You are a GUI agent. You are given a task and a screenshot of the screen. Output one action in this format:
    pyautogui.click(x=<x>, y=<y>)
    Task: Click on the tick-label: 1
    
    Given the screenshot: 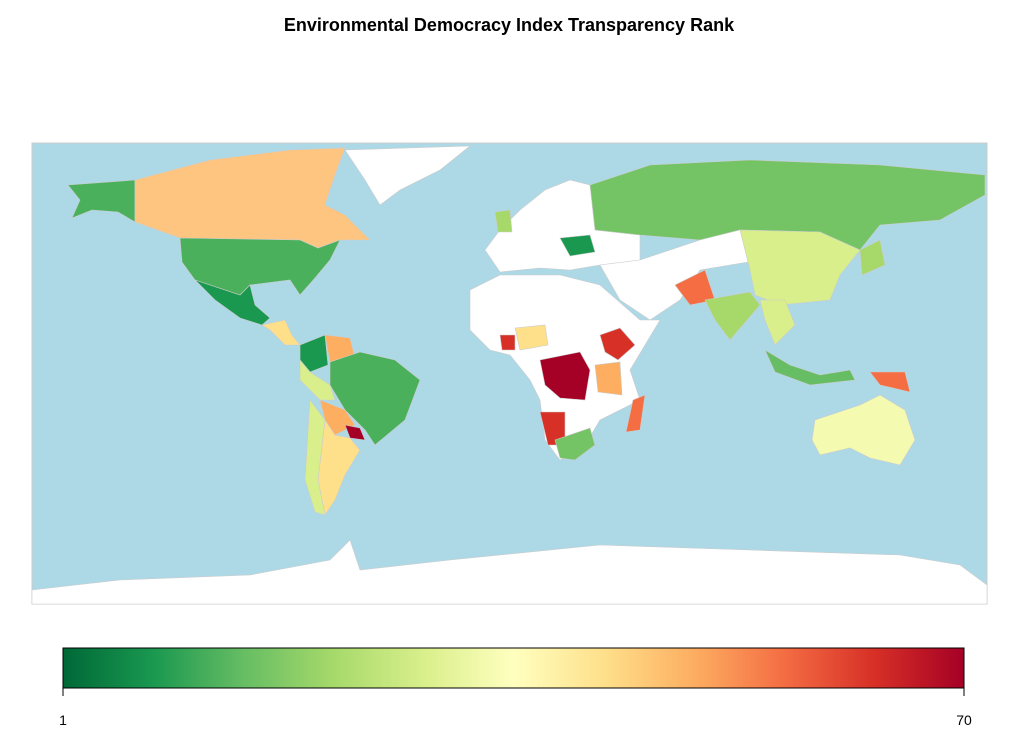 What is the action you would take?
    pyautogui.click(x=63, y=720)
    